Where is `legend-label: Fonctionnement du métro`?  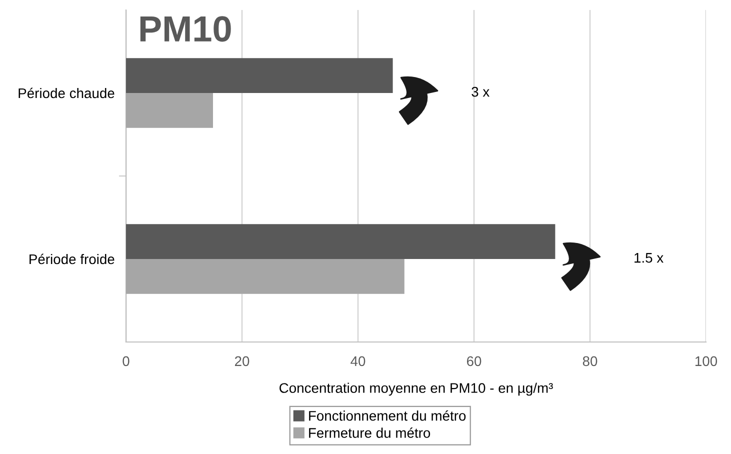
legend-label: Fonctionnement du métro is located at coordinates (387, 415).